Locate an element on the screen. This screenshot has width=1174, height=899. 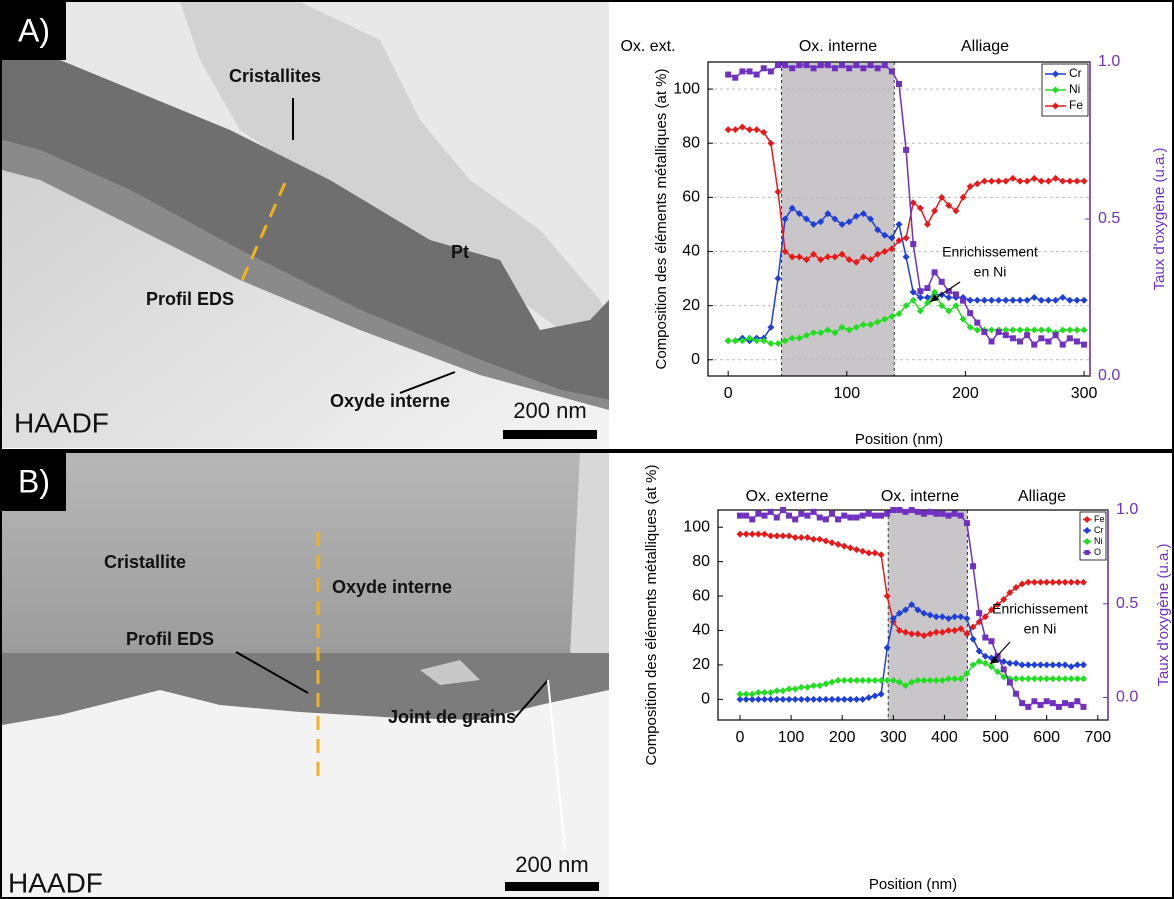
y-tick-label: 80 is located at coordinates (701, 561).